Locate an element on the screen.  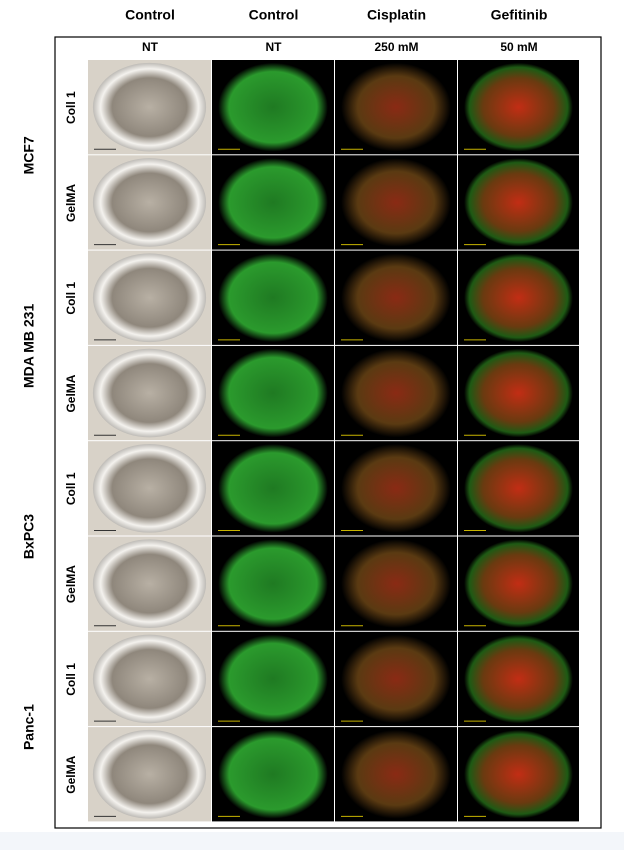
bottom-strip is located at coordinates (312, 841).